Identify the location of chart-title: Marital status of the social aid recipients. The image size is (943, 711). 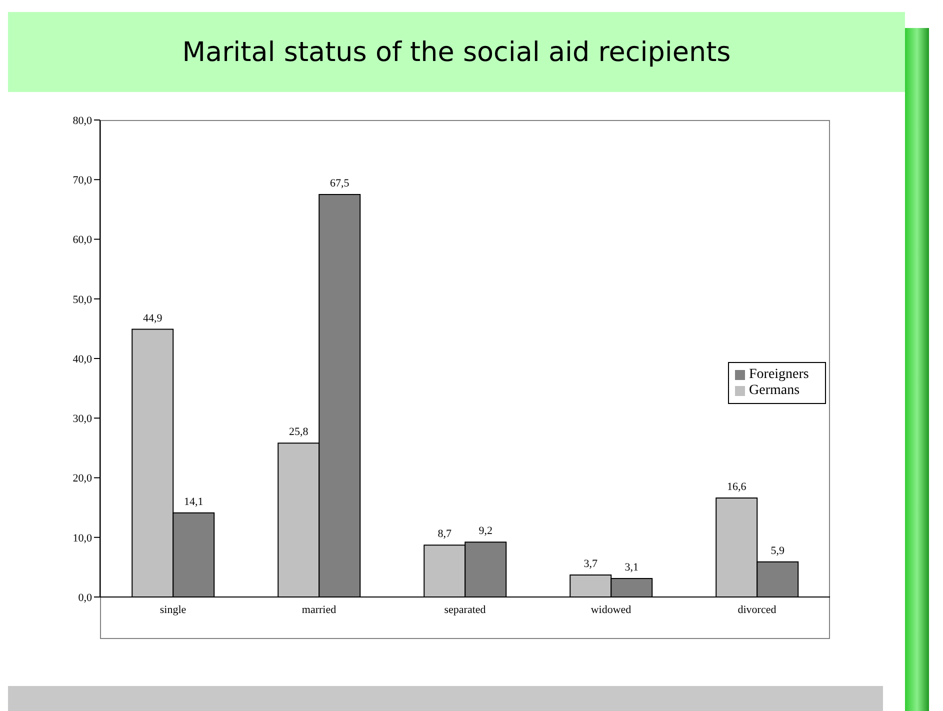
(456, 52).